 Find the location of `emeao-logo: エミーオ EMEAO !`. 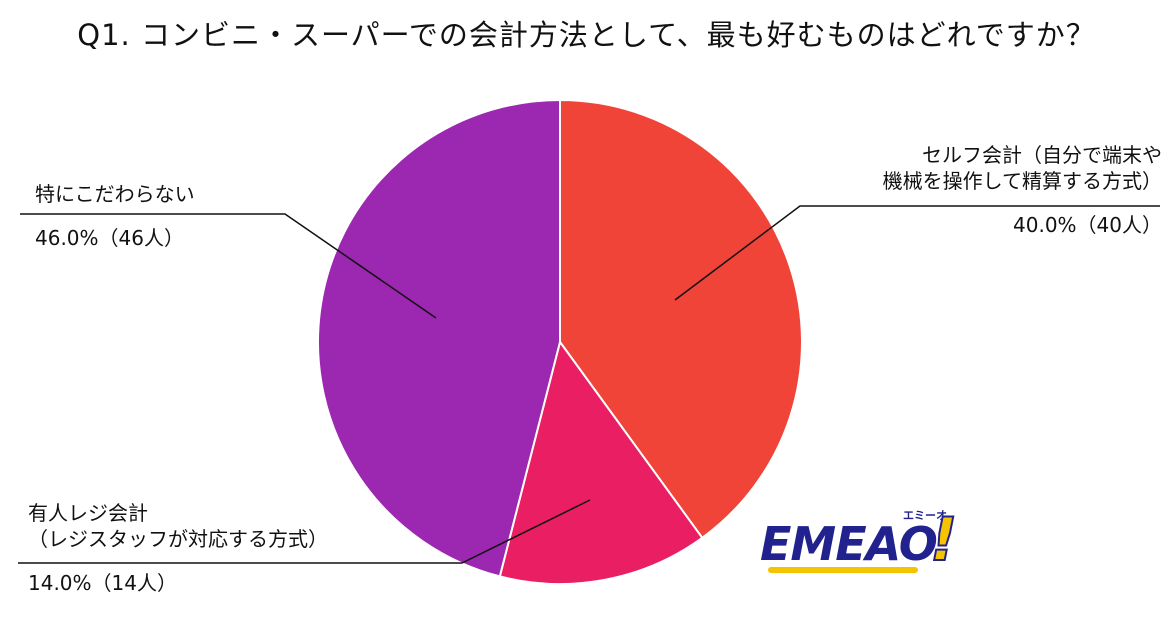

emeao-logo: エミーオ EMEAO ! is located at coordinates (867, 542).